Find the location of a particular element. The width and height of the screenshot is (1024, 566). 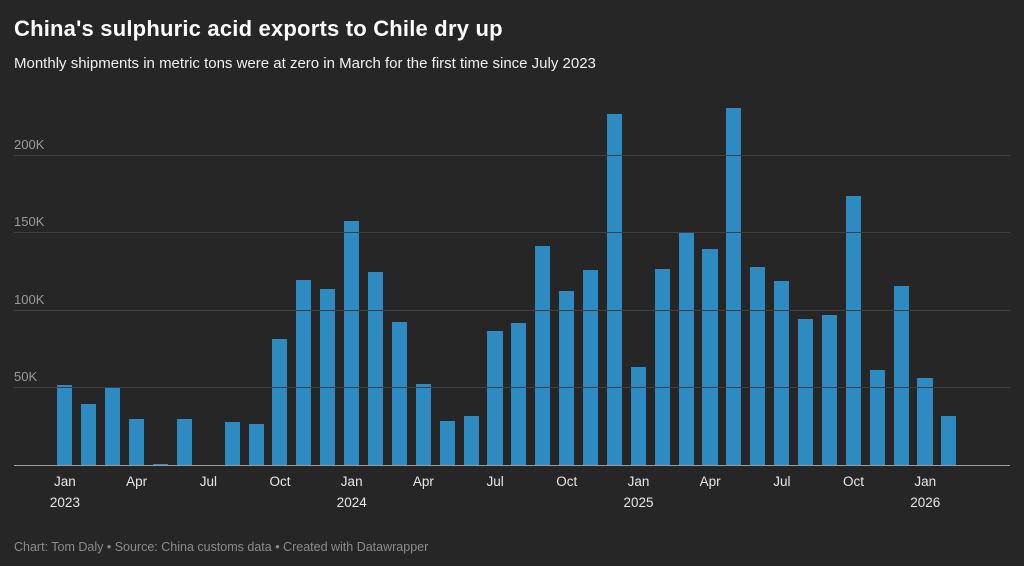

x-tick-jan-2026: Jan 2026 is located at coordinates (925, 492).